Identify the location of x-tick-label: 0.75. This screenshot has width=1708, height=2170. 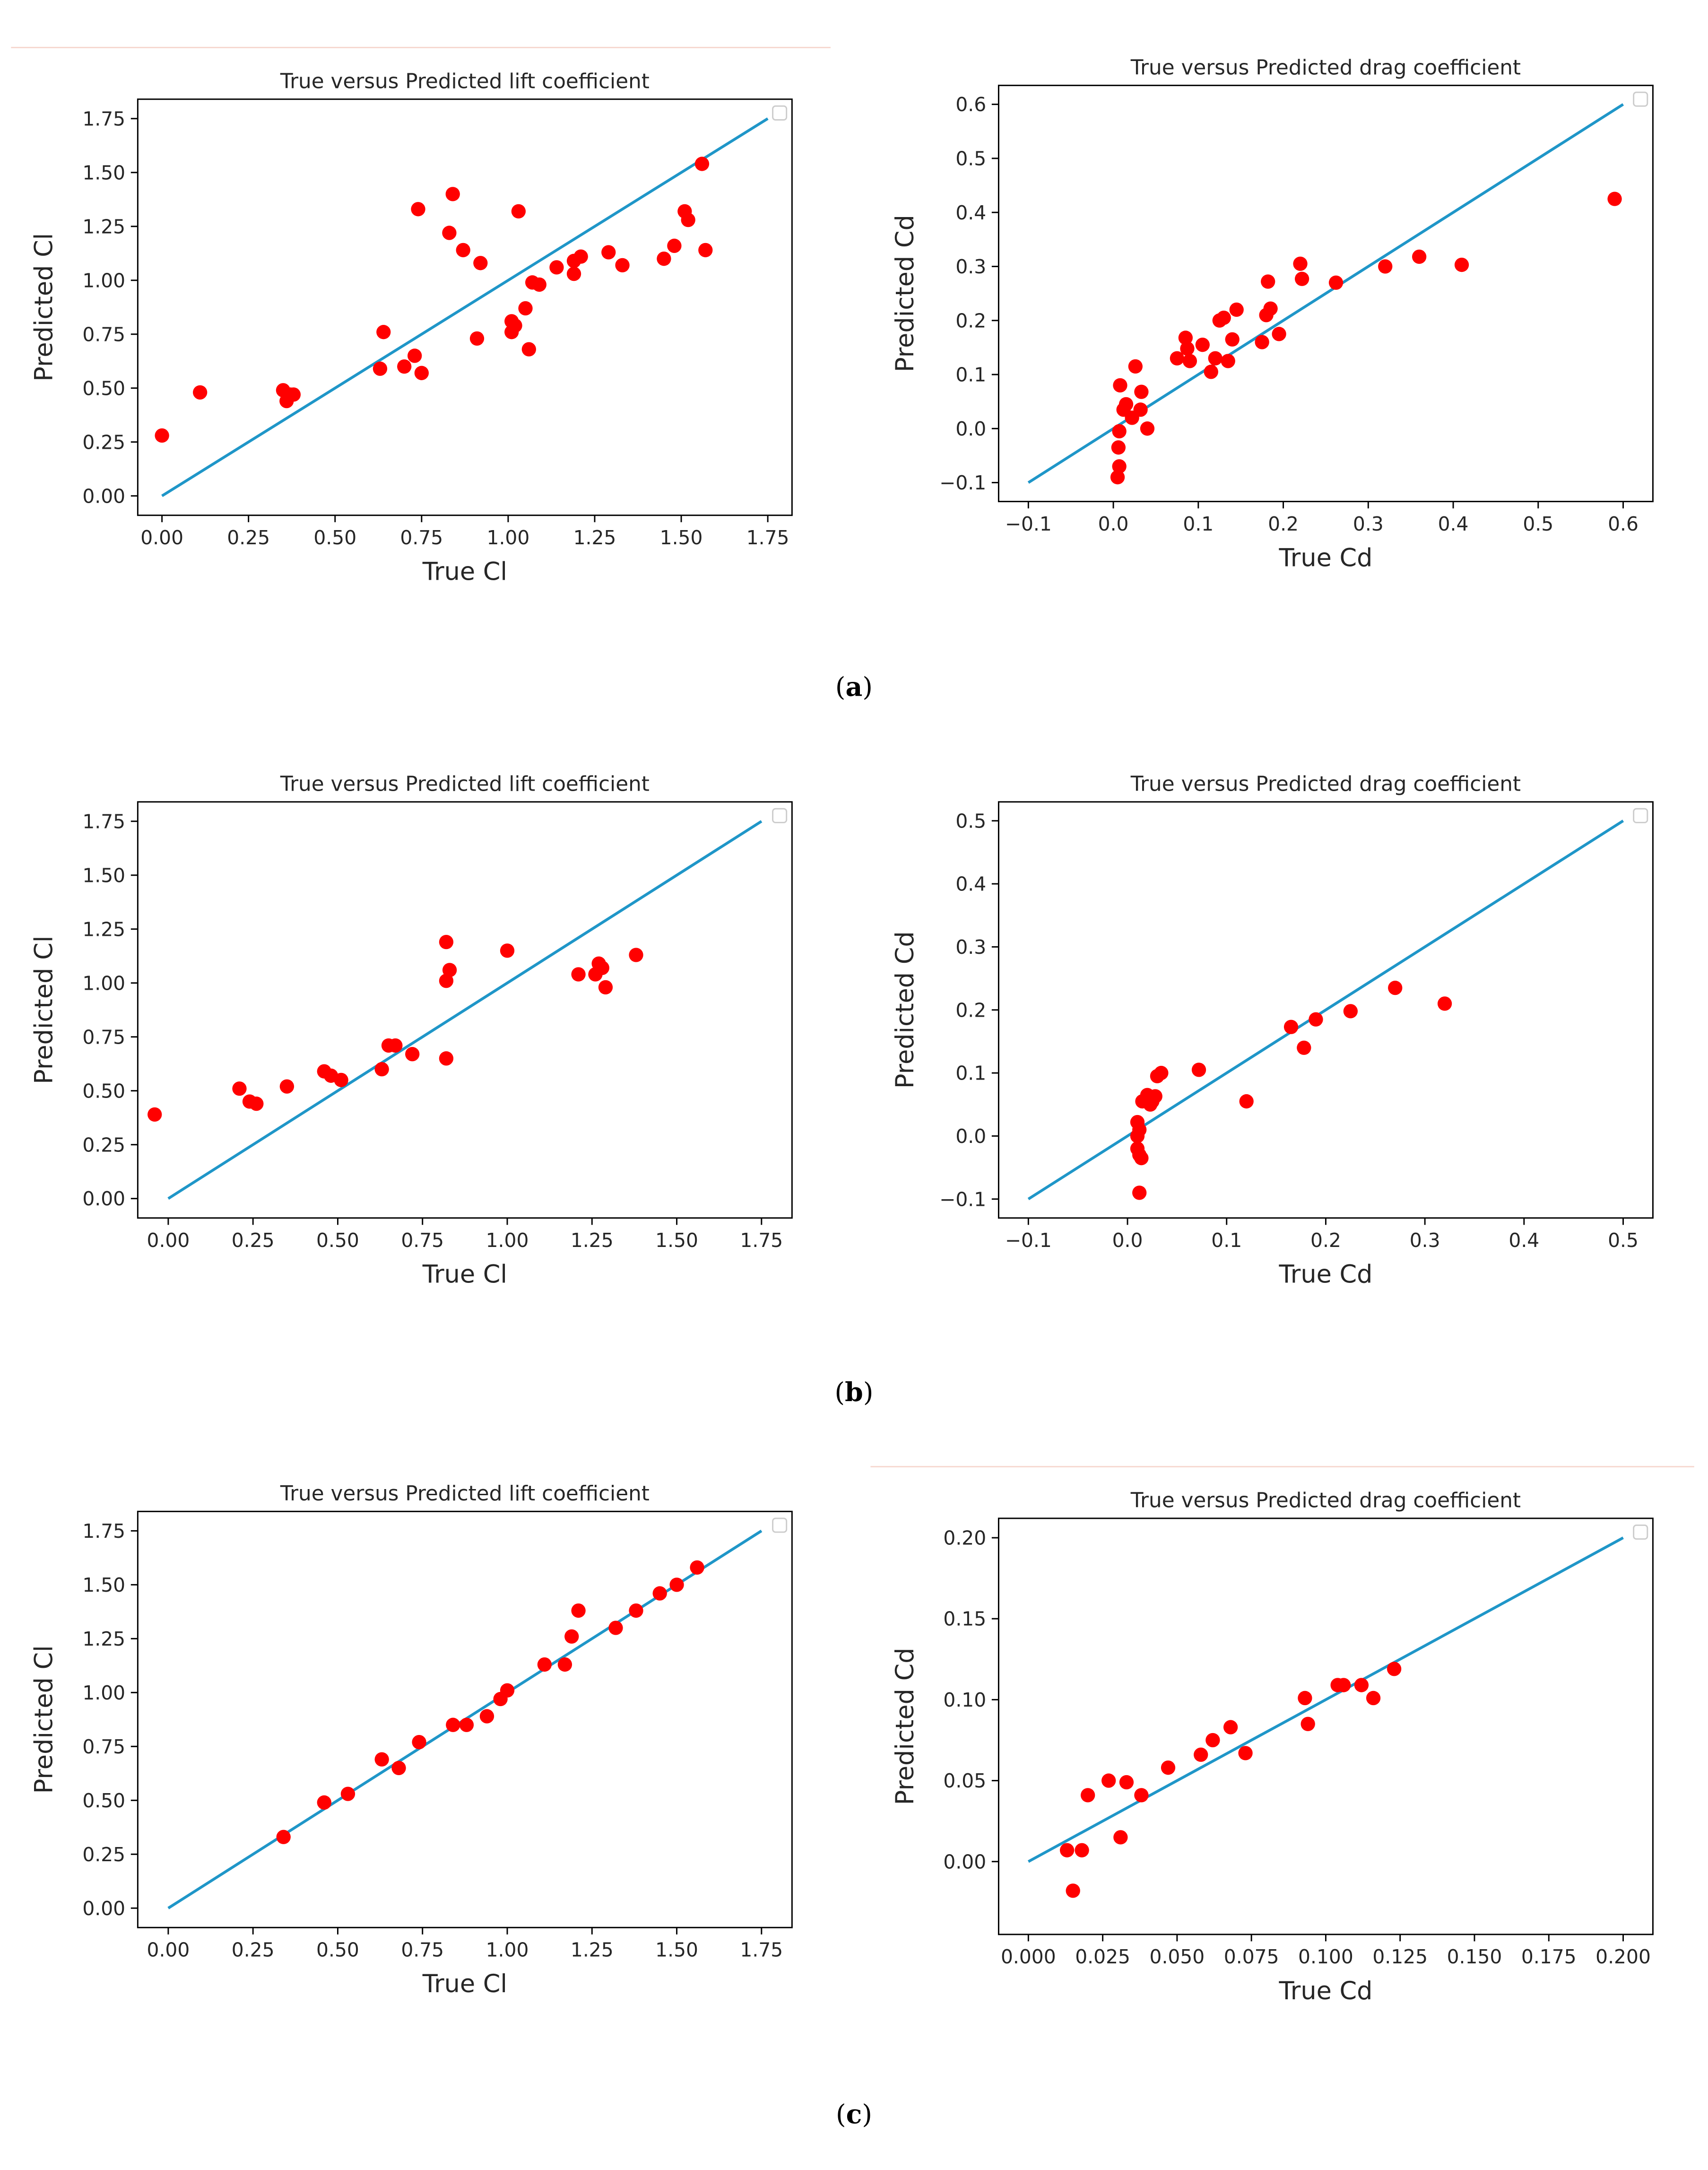
(422, 1240).